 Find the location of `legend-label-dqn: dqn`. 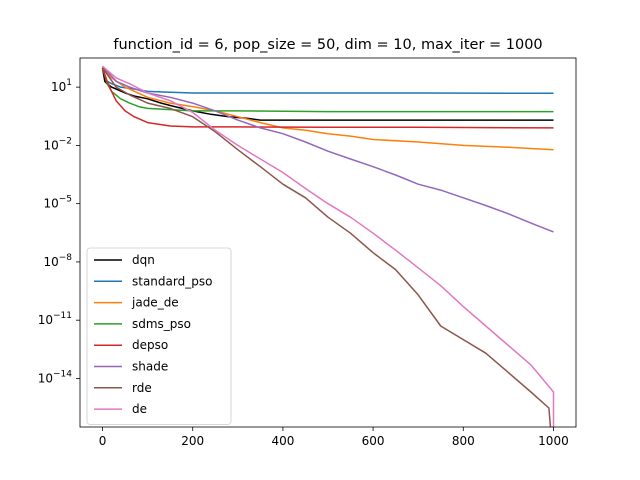

legend-label-dqn: dqn is located at coordinates (143, 260).